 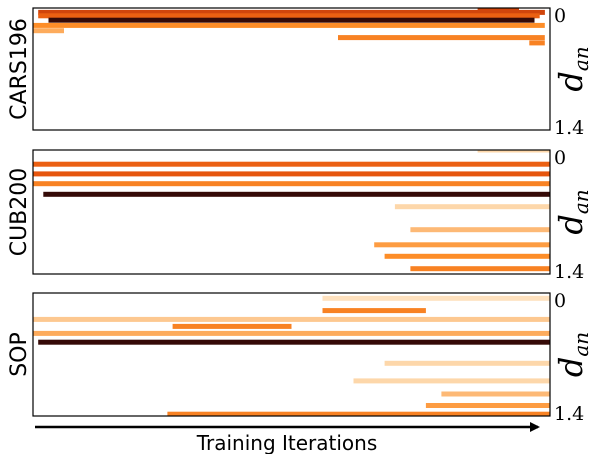 What do you see at coordinates (19, 69) in the screenshot?
I see `panel-label: CARS196` at bounding box center [19, 69].